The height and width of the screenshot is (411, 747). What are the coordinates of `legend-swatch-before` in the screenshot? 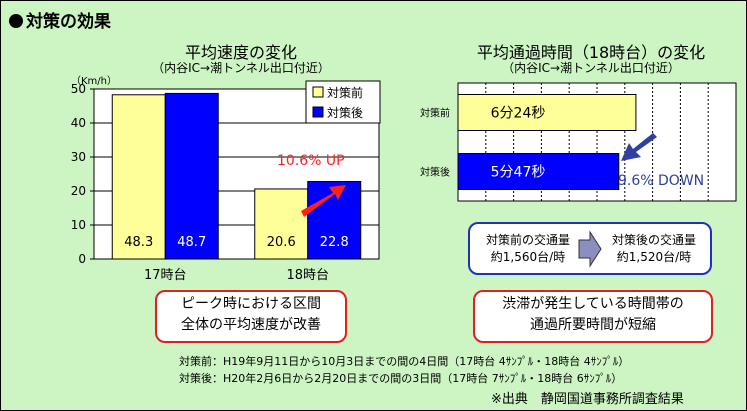 It's located at (318, 92).